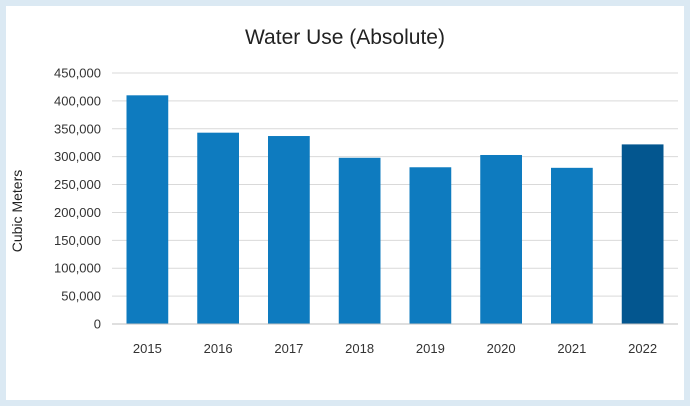 This screenshot has height=406, width=690. Describe the element at coordinates (572, 245) in the screenshot. I see `bar-2021` at that location.